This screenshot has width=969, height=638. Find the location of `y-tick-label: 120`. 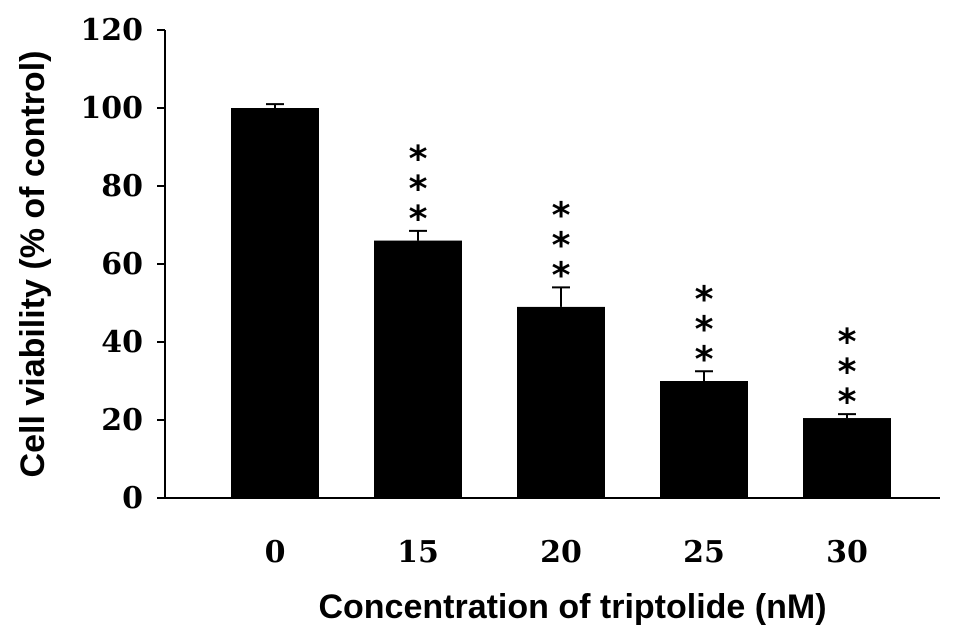

y-tick-label: 120 is located at coordinates (111, 30).